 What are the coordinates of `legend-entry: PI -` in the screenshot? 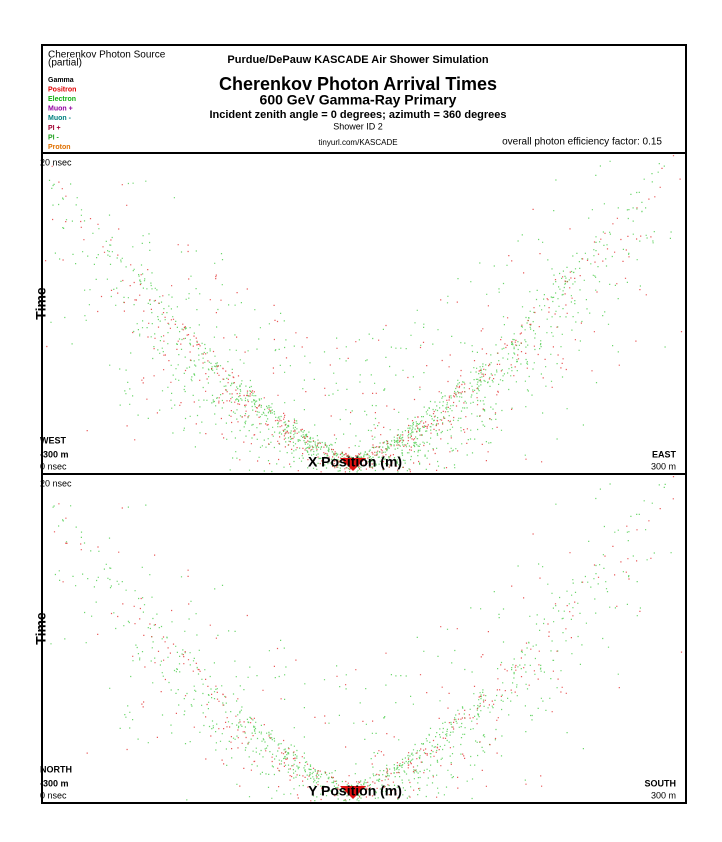 It's located at (54, 137).